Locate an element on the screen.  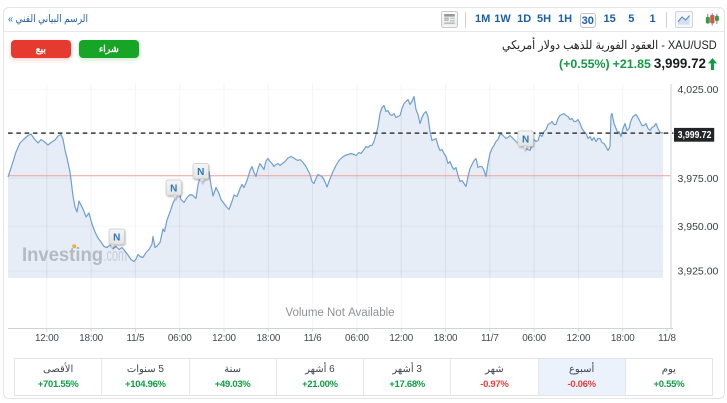
svg-text: 3,975.00 is located at coordinates (698, 179).